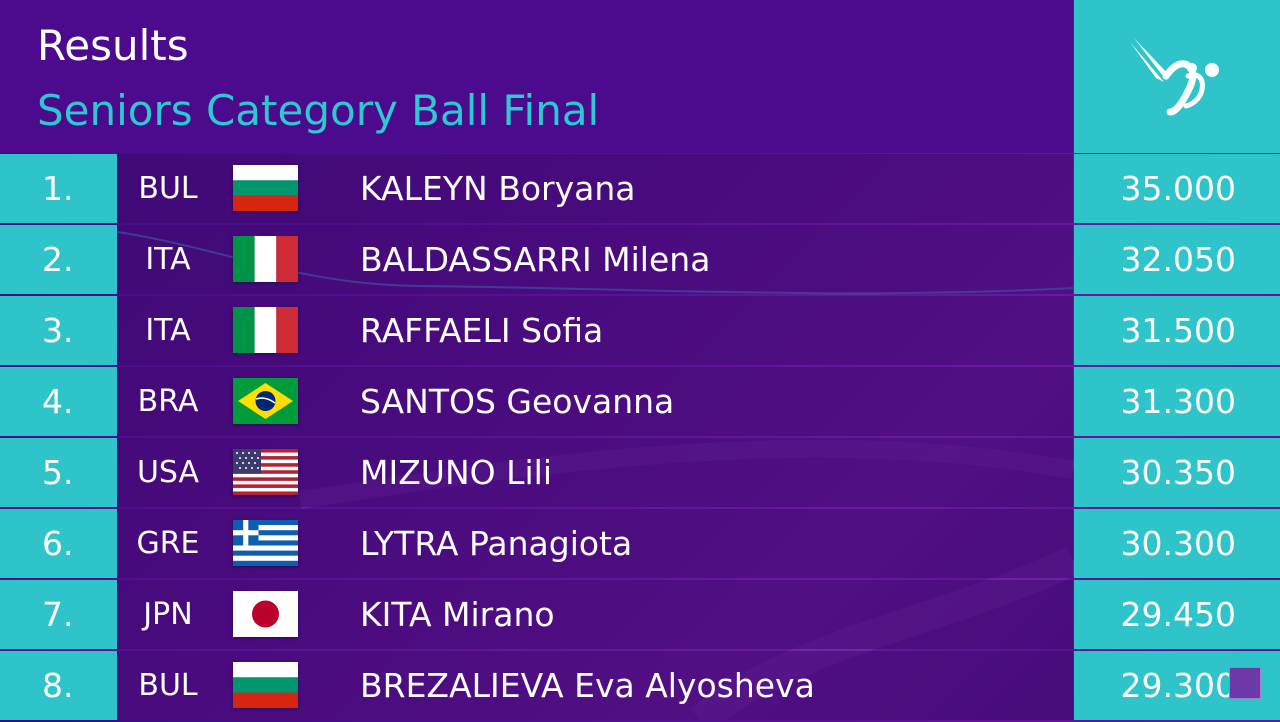 The image size is (1280, 722). I want to click on rank-cell: 3., so click(58, 330).